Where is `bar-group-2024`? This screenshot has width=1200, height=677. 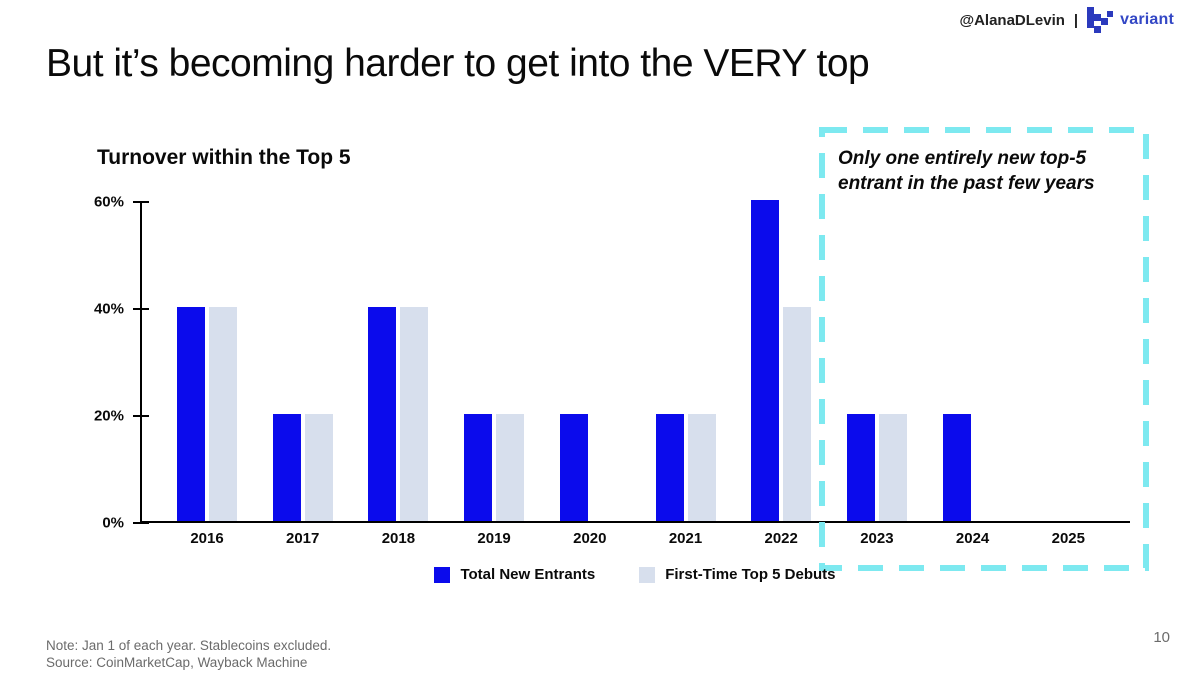
bar-group-2024 is located at coordinates (972, 467).